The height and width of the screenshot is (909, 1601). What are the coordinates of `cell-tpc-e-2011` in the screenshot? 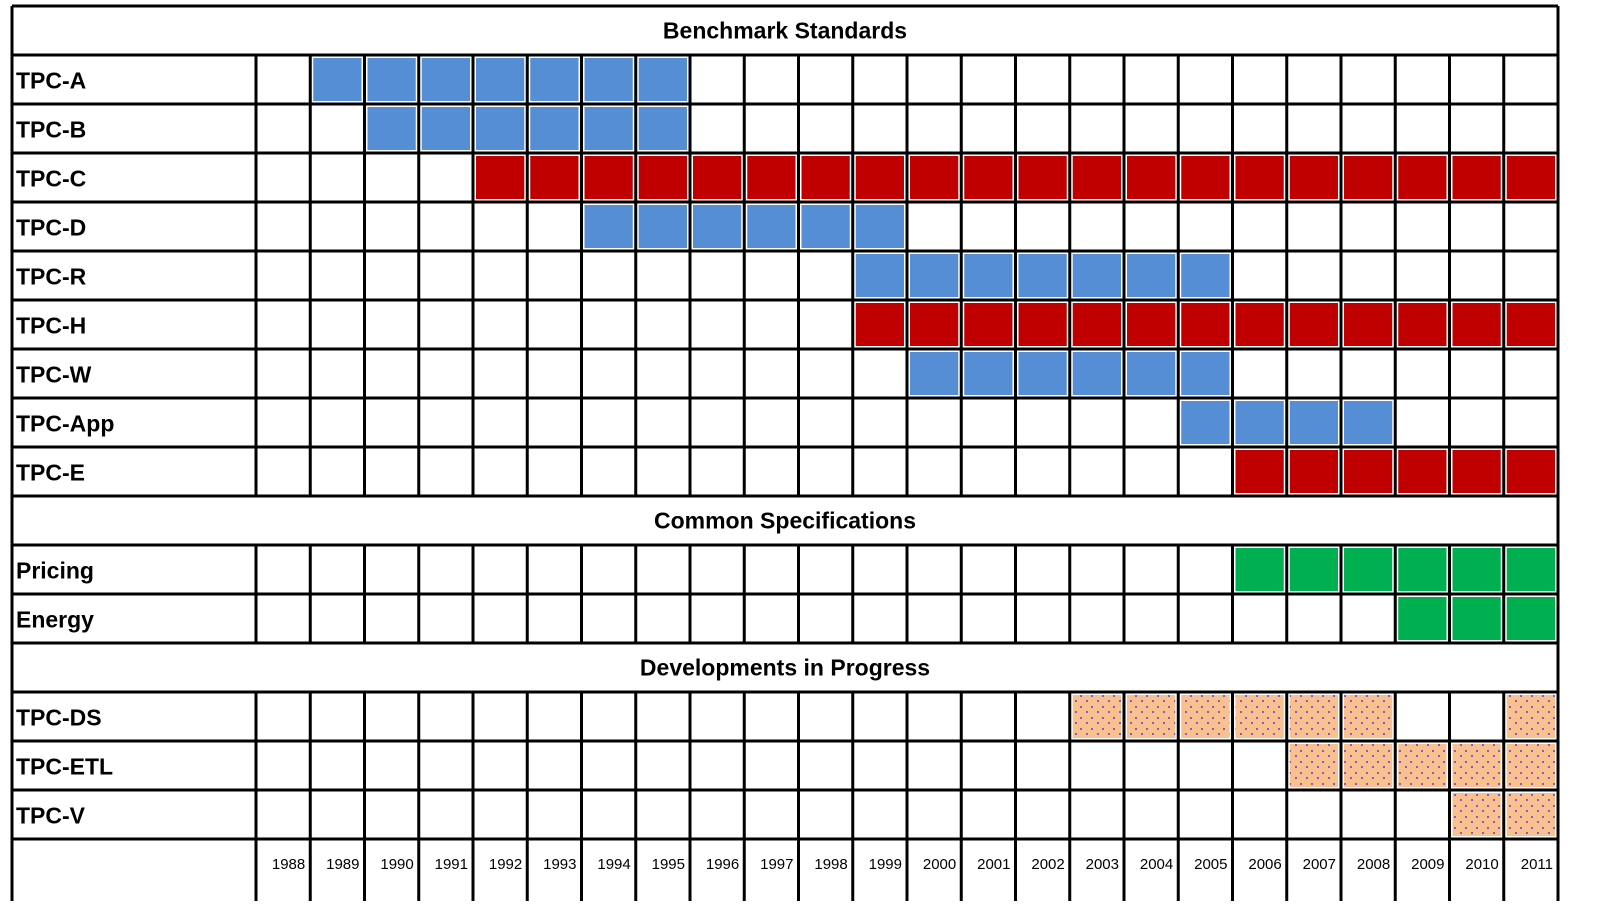 It's located at (1530, 471).